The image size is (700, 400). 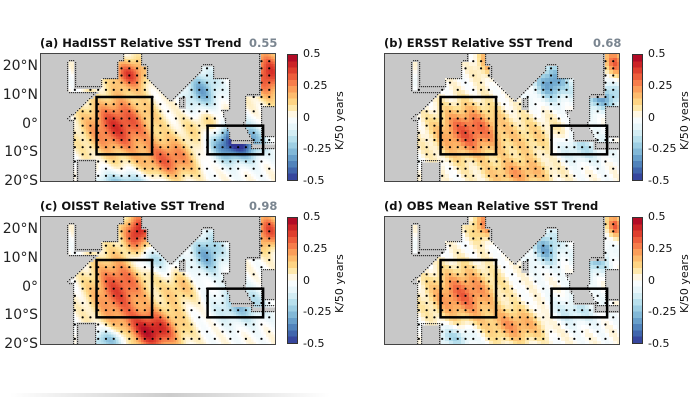 I want to click on region-box-east, so click(x=235, y=140).